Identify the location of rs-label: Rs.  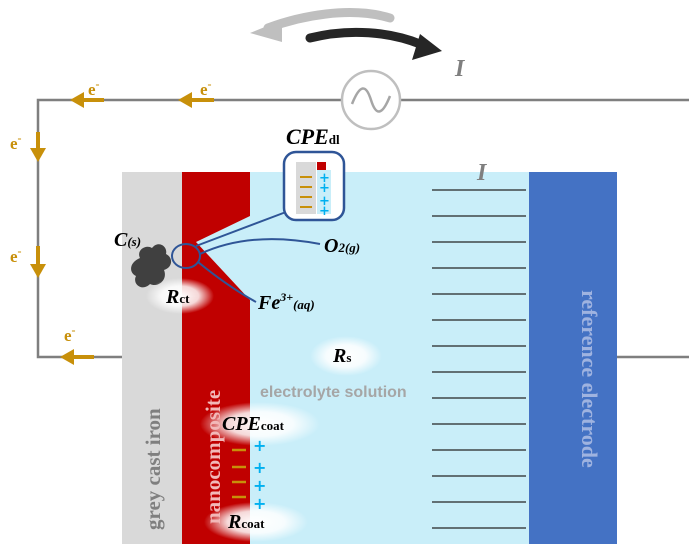
(341, 356).